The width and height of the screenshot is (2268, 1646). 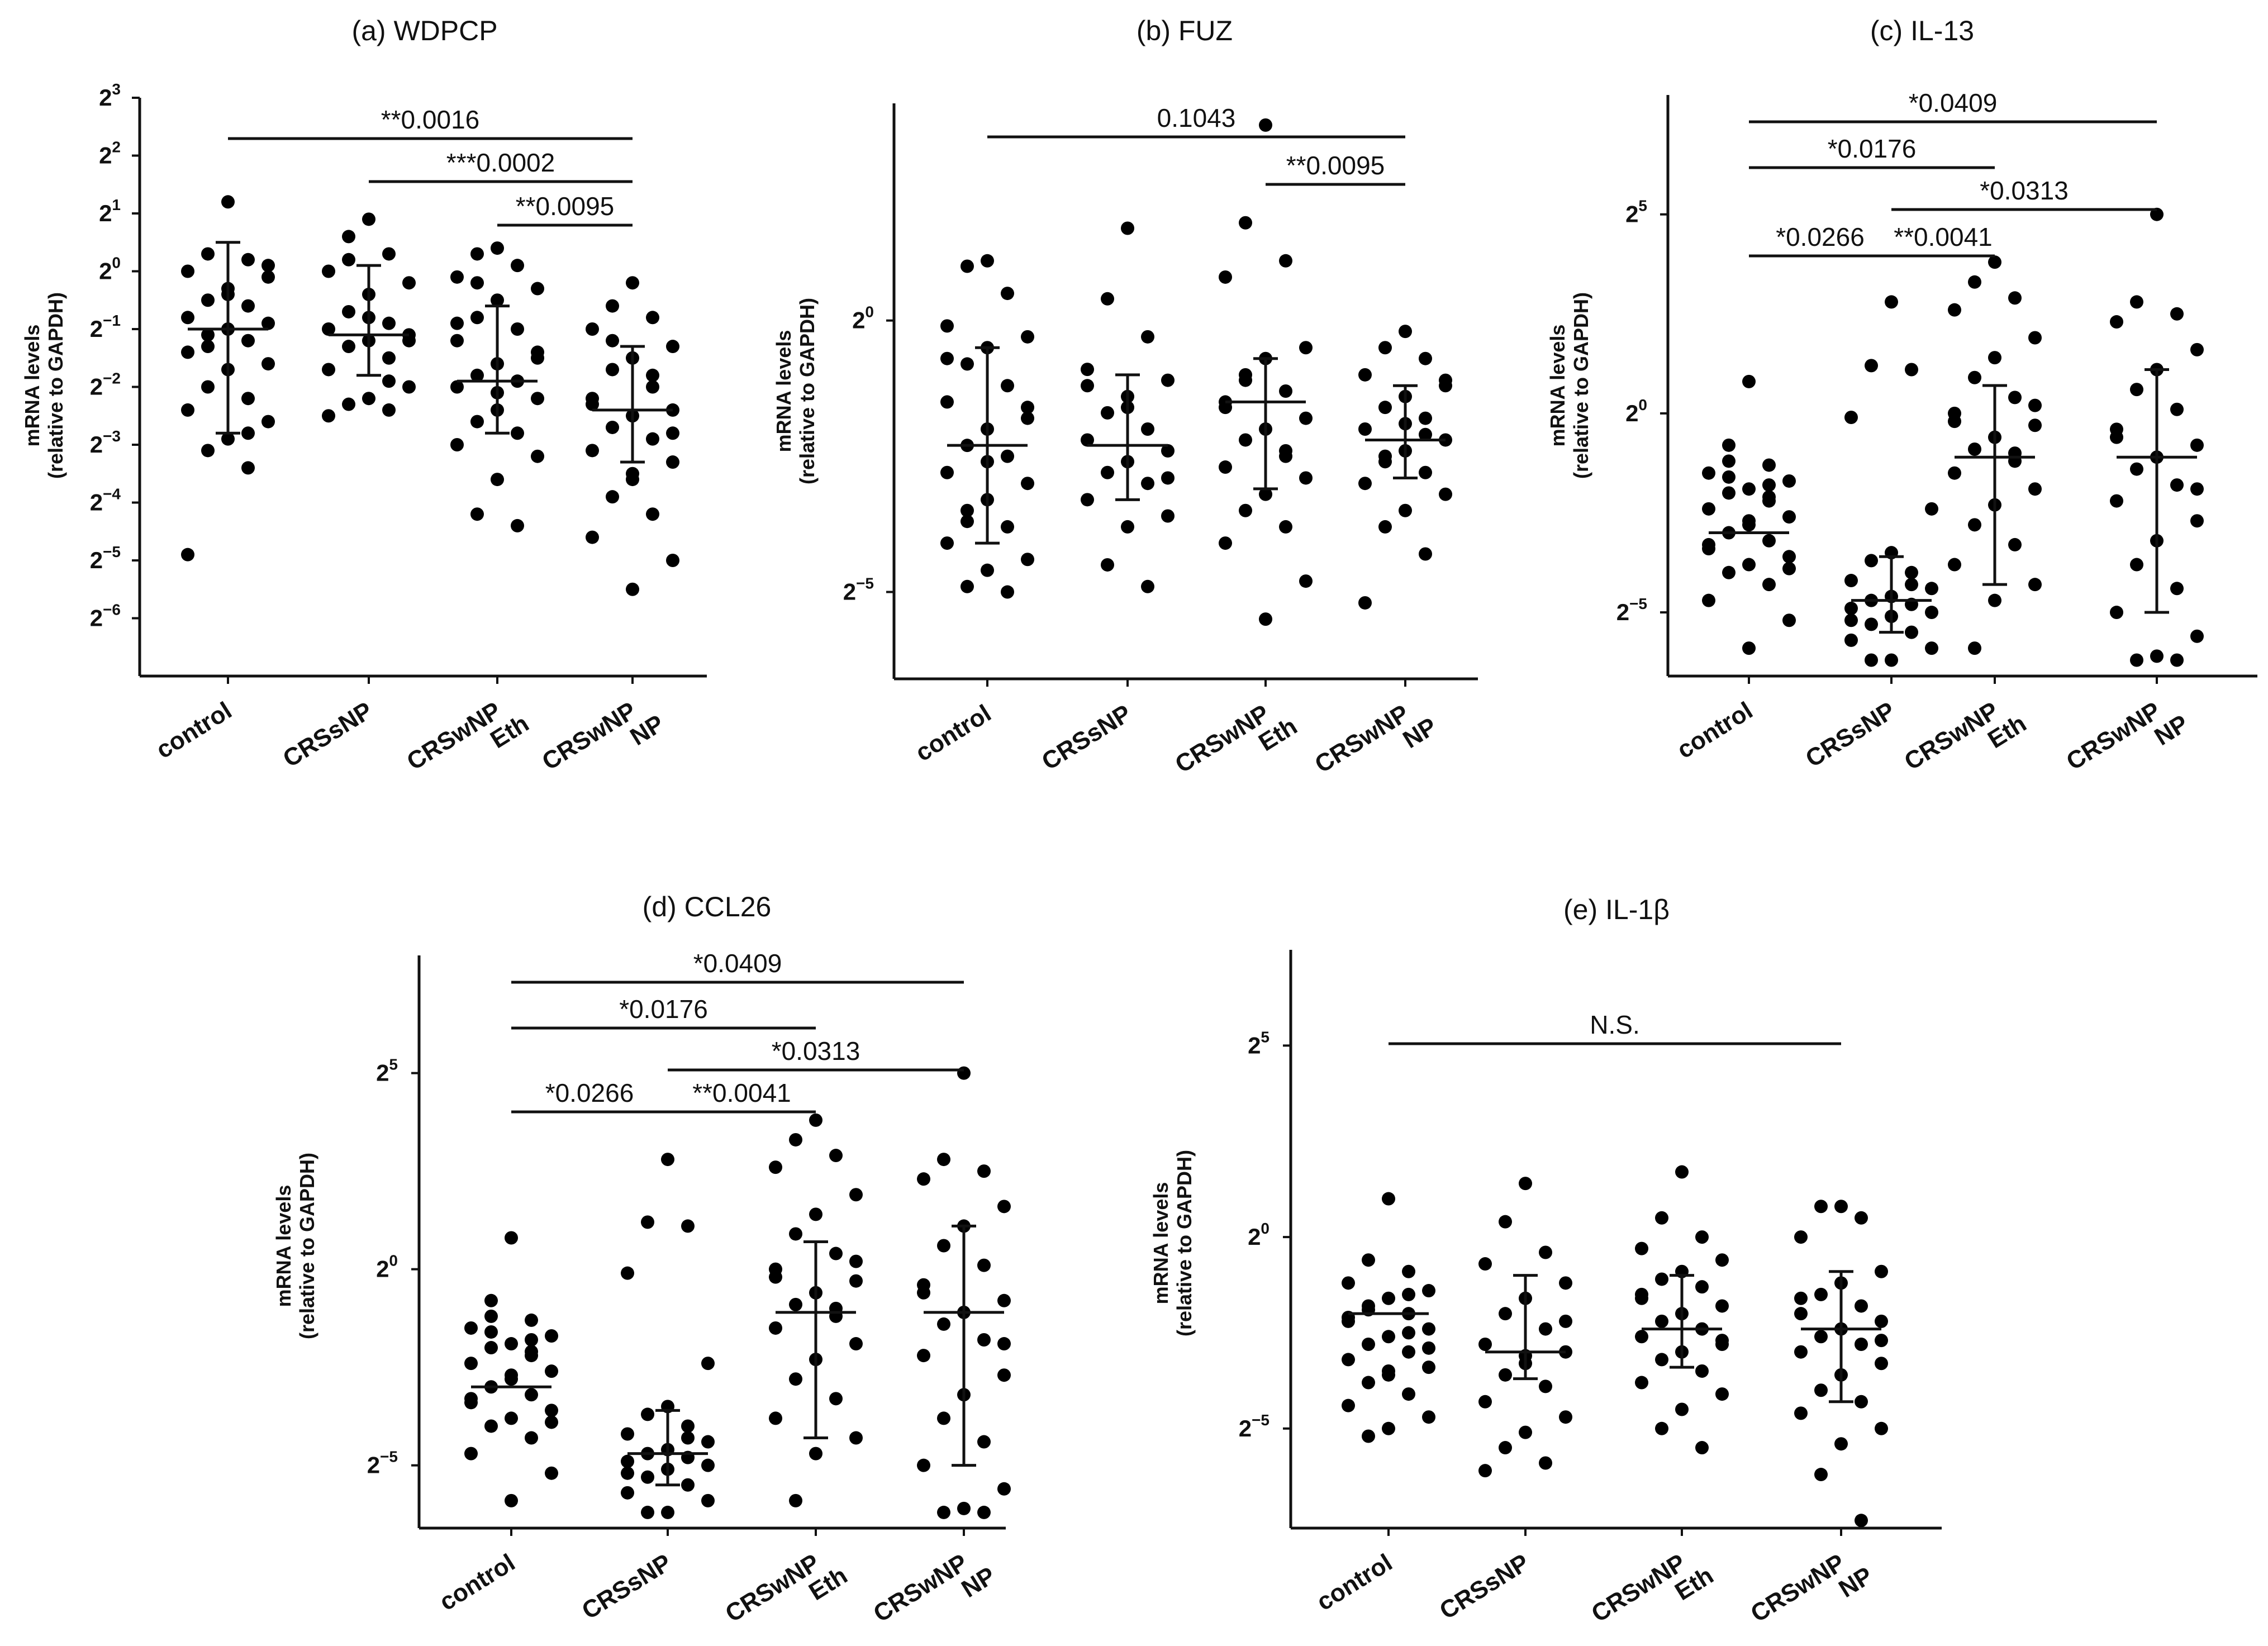 I want to click on y-tick-label: 20, so click(x=1258, y=1235).